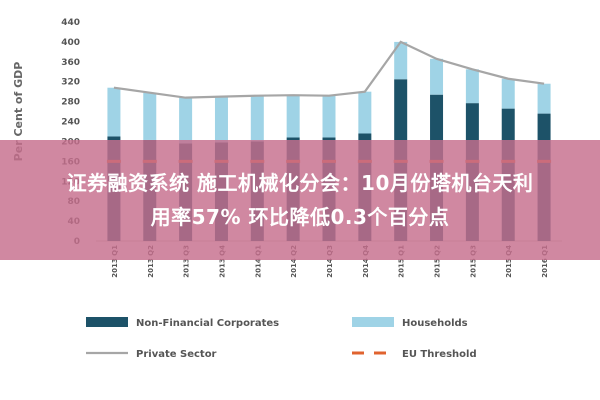 The height and width of the screenshot is (400, 600). I want to click on x-tick-label: 2015 Q2, so click(438, 261).